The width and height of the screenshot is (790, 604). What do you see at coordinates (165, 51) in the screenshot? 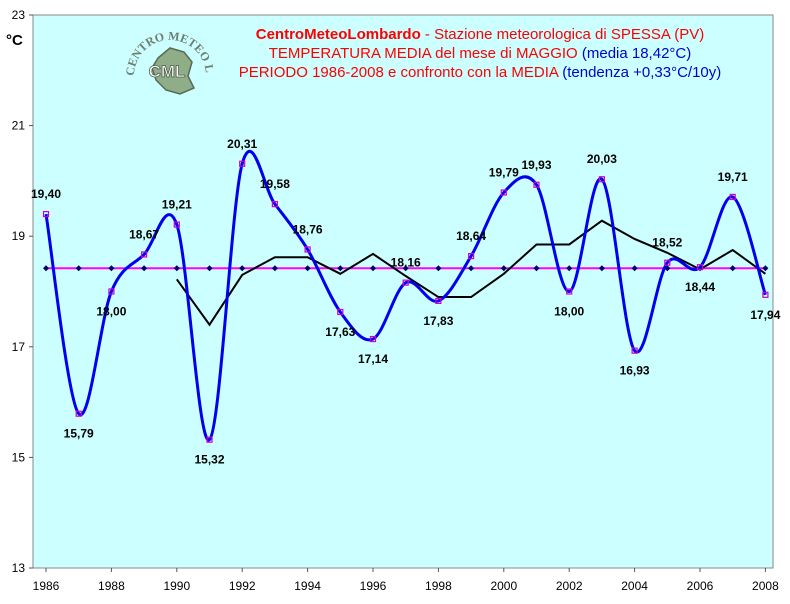
I see `logo-icon: CENTRO METEO LOMBARDO CML` at bounding box center [165, 51].